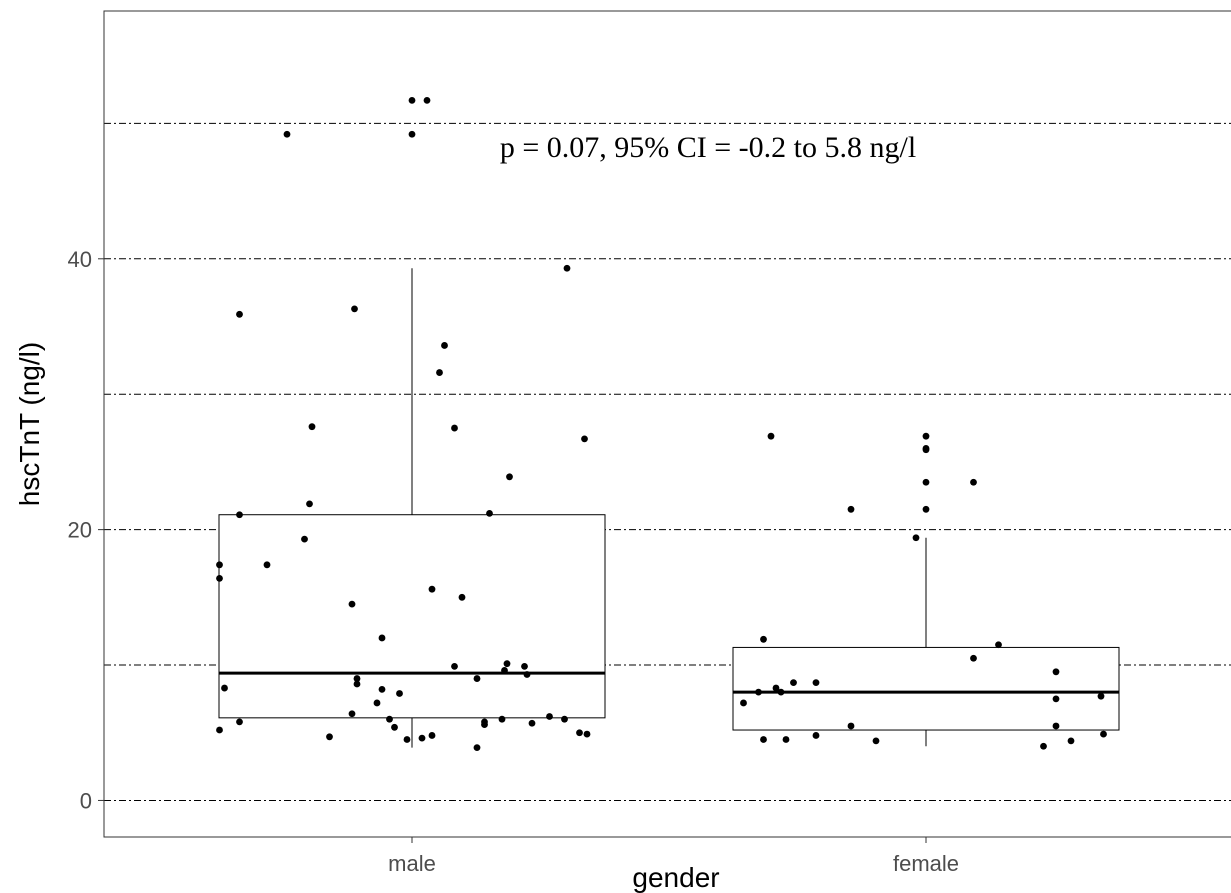 This screenshot has height=893, width=1231. I want to click on x-axis-ticks: male female, so click(673, 856).